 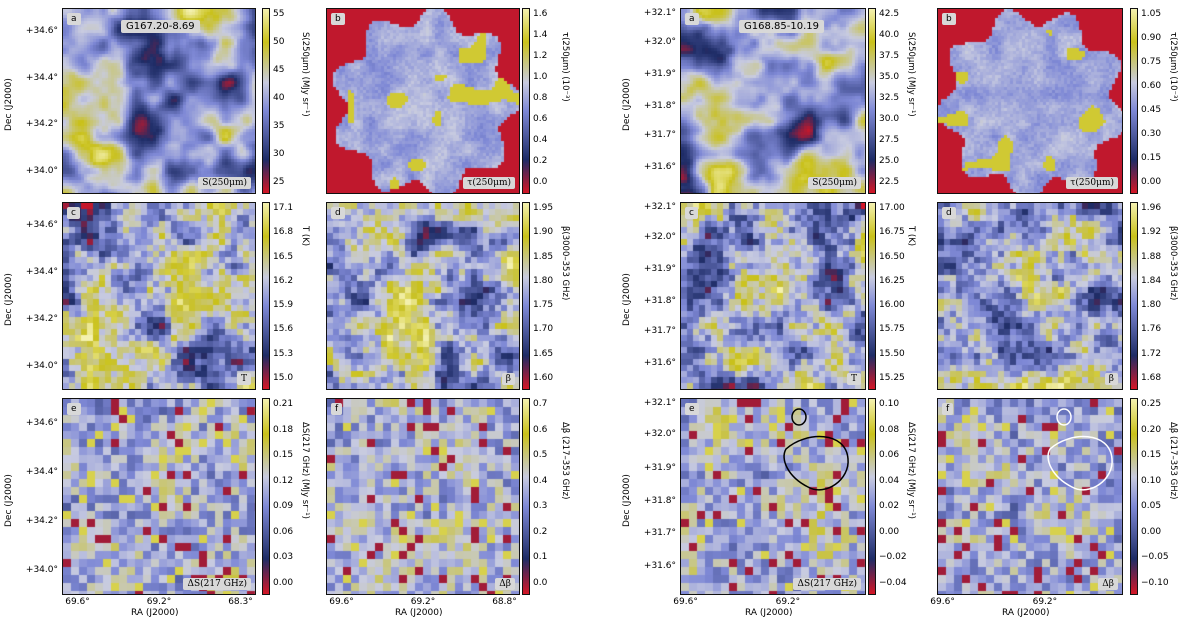 I want to click on dec-tick-label: +34.6°, so click(x=41, y=225).